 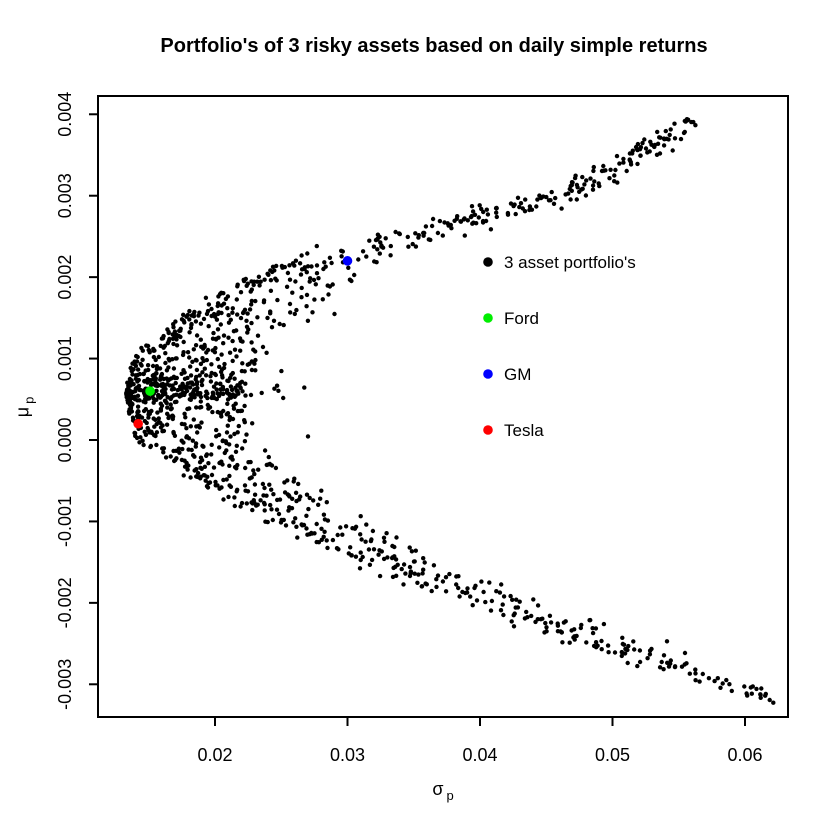 What do you see at coordinates (25, 407) in the screenshot?
I see `y-axis-title: μp` at bounding box center [25, 407].